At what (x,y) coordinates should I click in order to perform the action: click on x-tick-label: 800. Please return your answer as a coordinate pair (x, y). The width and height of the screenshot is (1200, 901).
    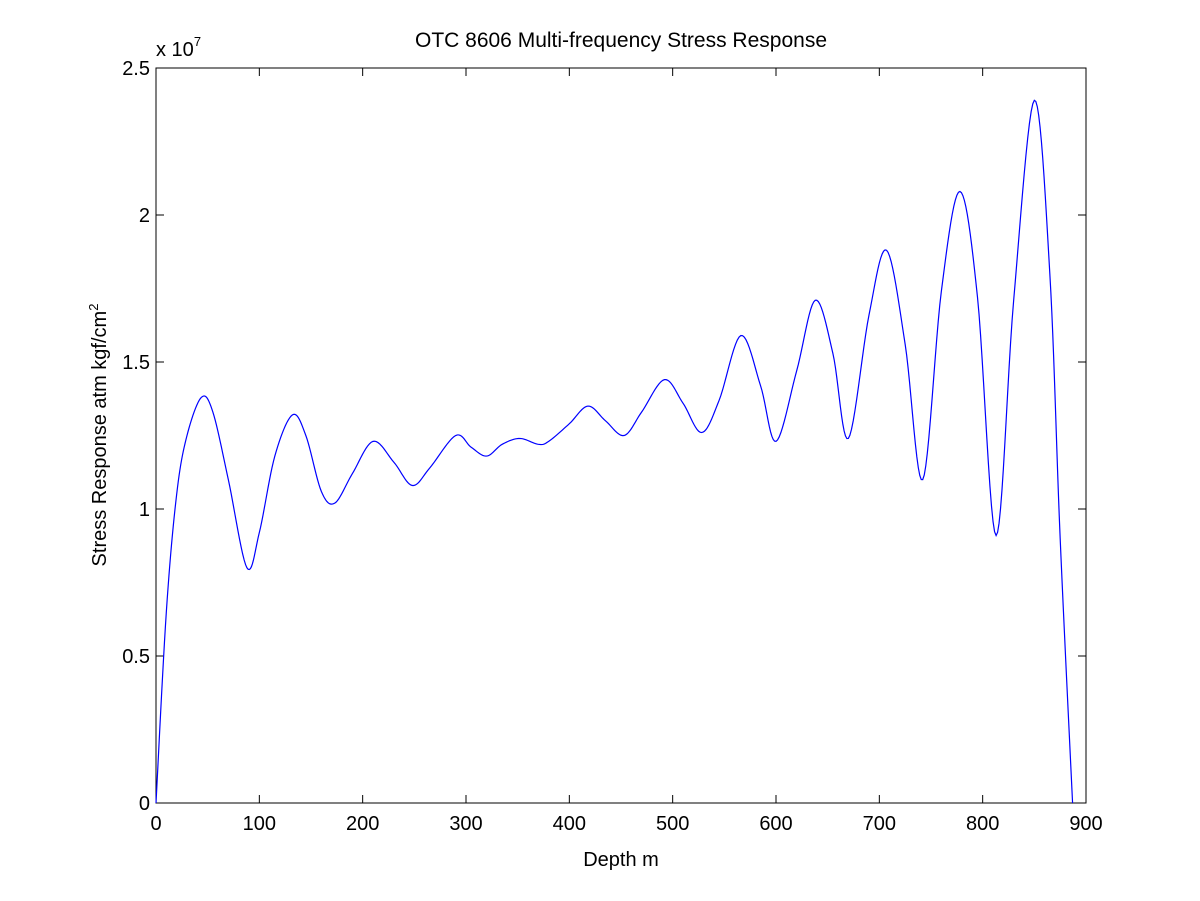
    Looking at the image, I should click on (982, 824).